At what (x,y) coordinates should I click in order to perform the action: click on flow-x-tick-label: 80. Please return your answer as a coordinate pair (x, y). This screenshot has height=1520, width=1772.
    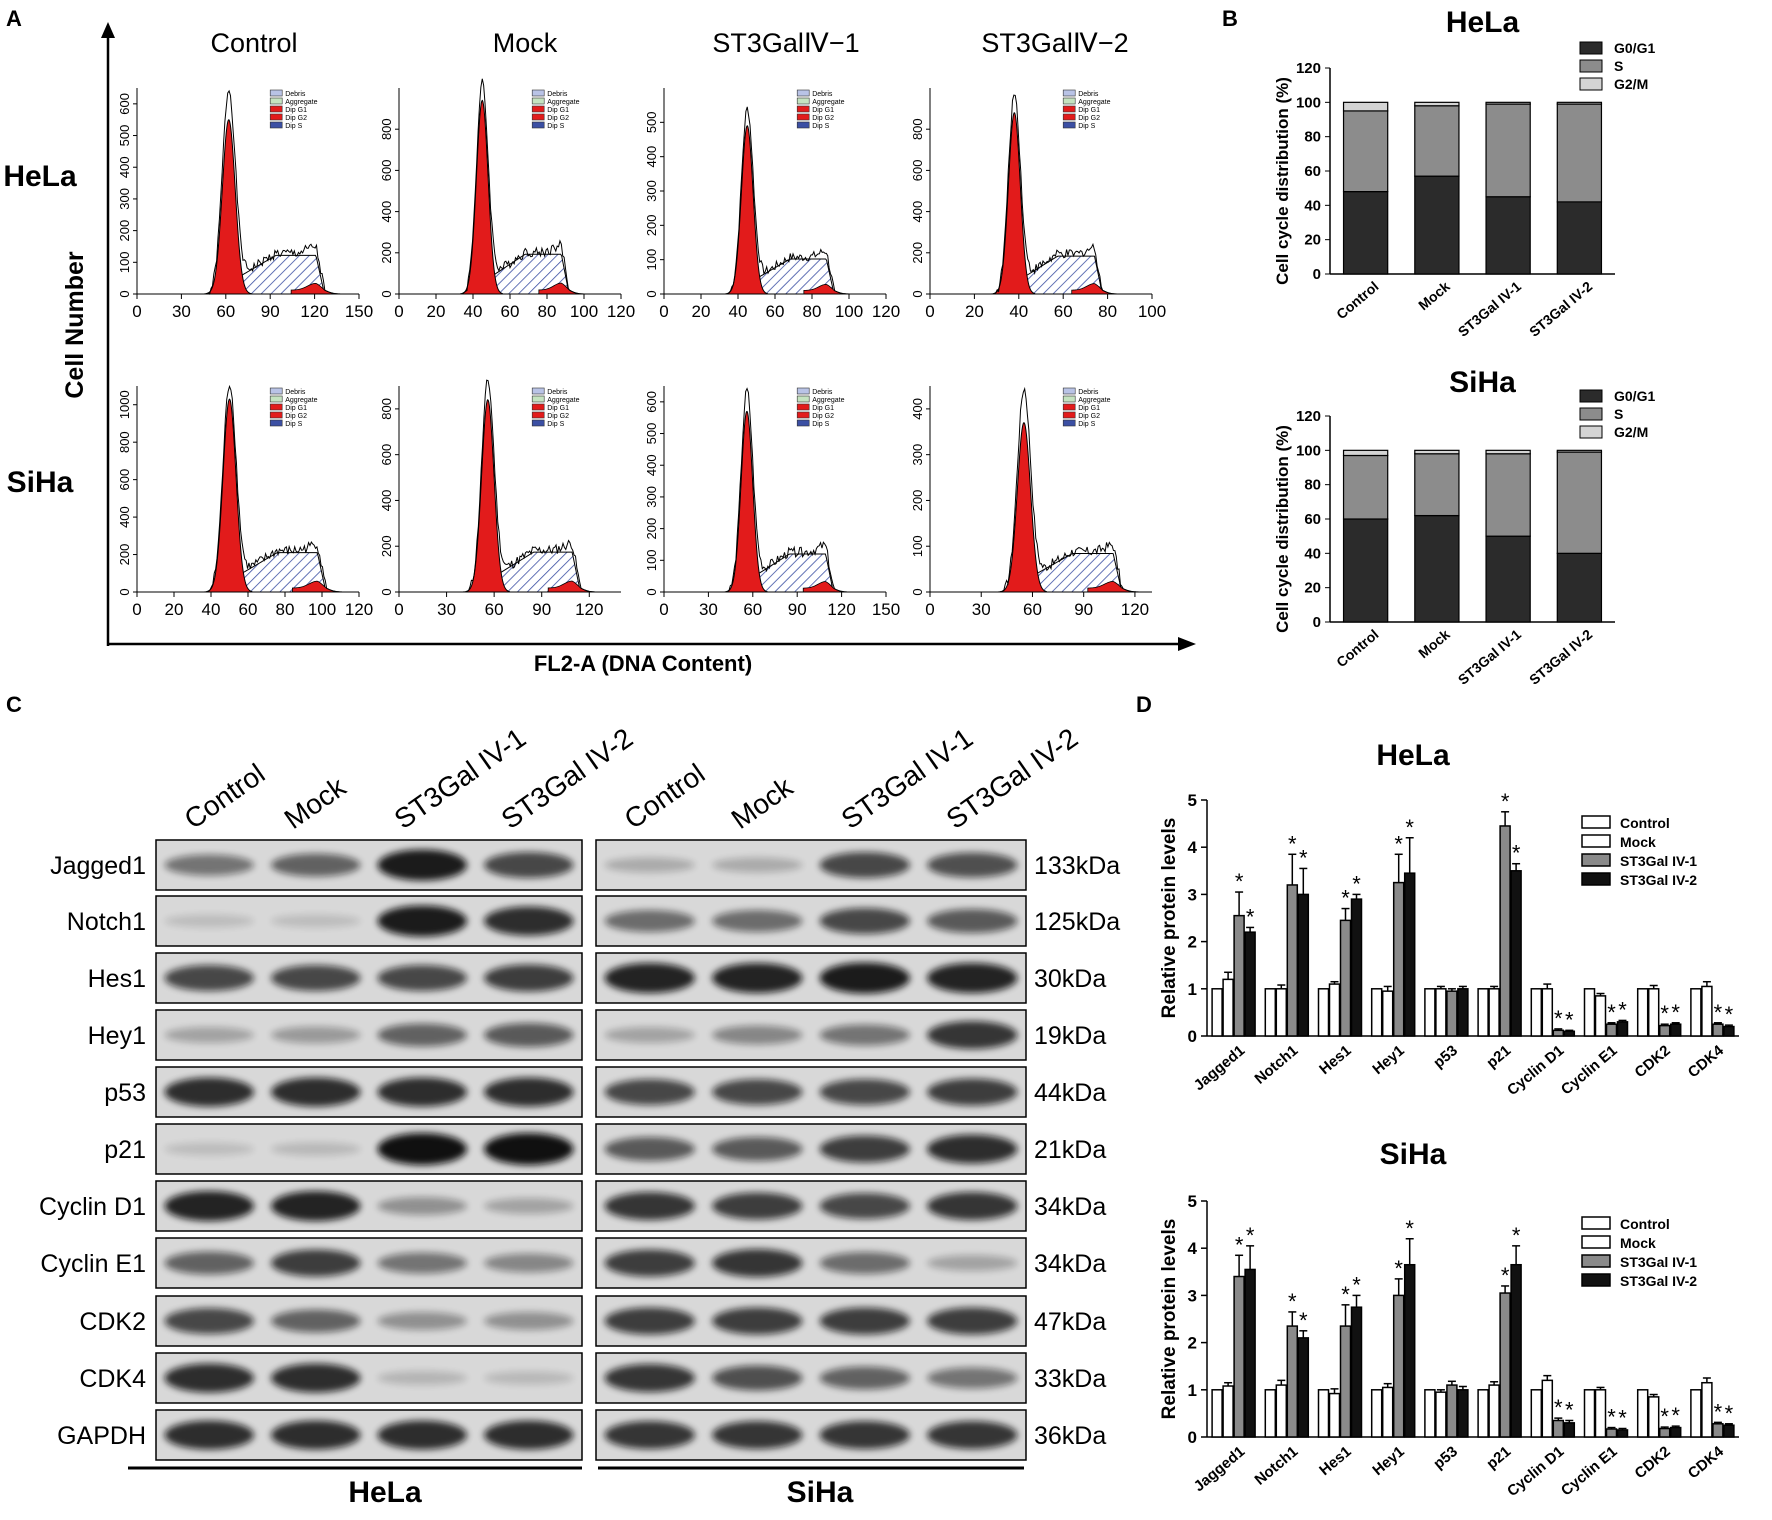
    Looking at the image, I should click on (547, 311).